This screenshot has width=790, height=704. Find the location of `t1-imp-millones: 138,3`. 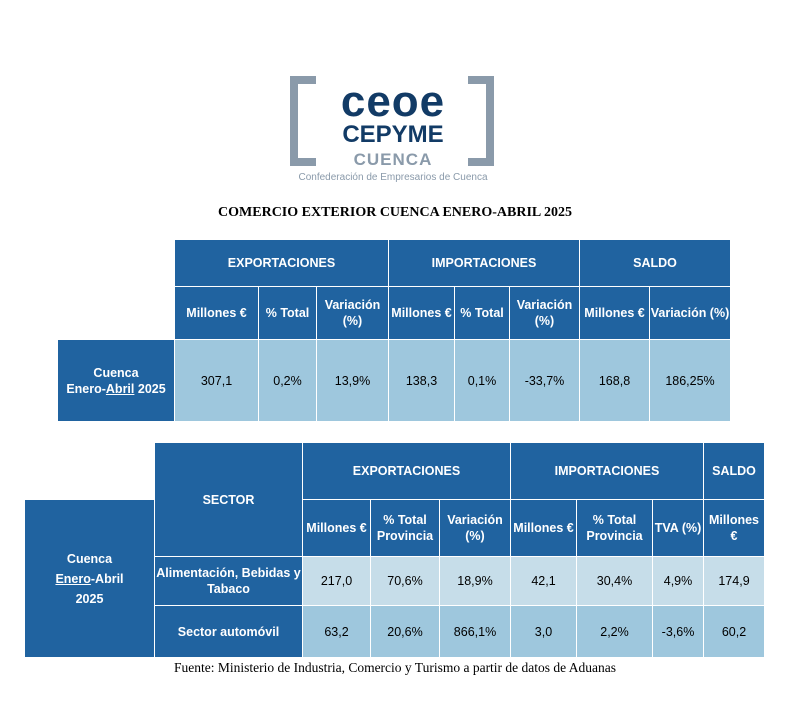

t1-imp-millones: 138,3 is located at coordinates (422, 381).